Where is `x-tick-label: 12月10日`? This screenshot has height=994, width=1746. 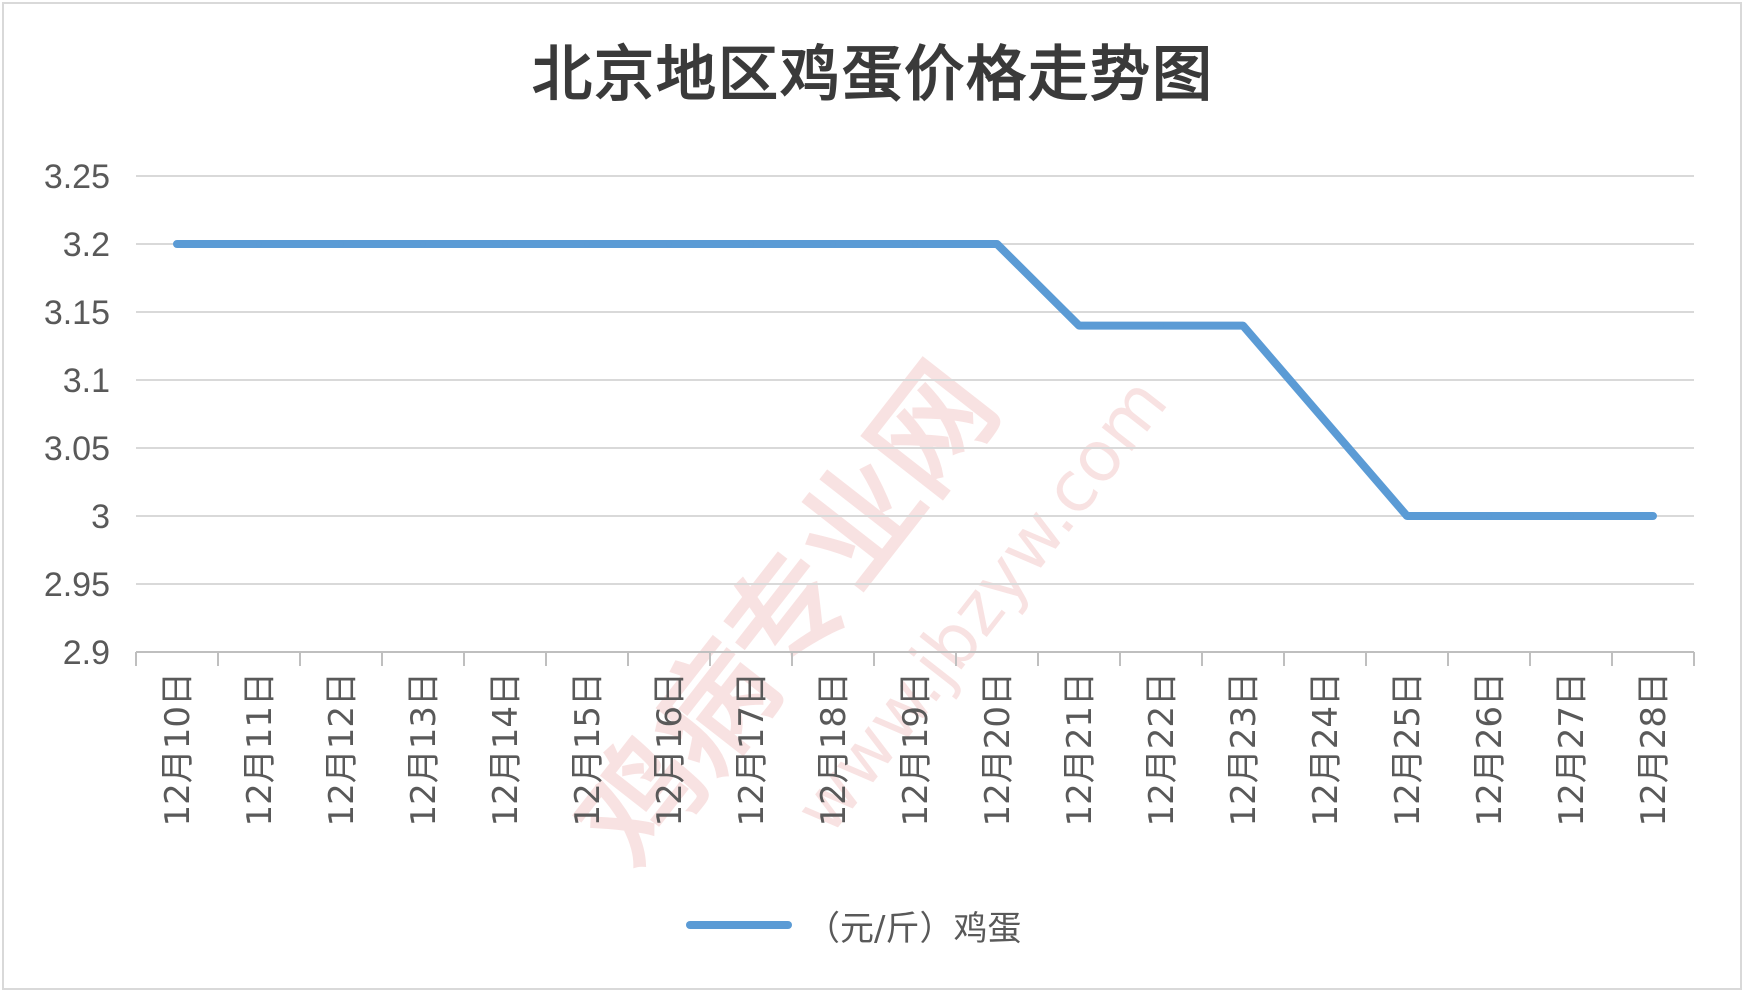
x-tick-label: 12月10日 is located at coordinates (178, 749).